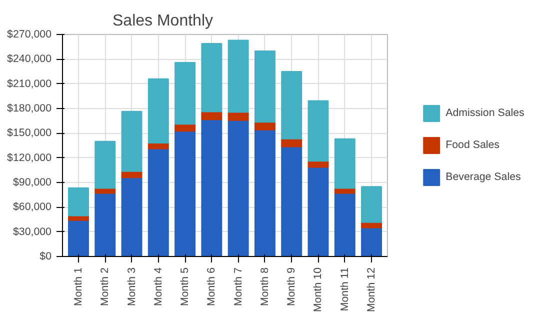 The width and height of the screenshot is (550, 318). I want to click on y-tick-label: $270,000, so click(29, 34).